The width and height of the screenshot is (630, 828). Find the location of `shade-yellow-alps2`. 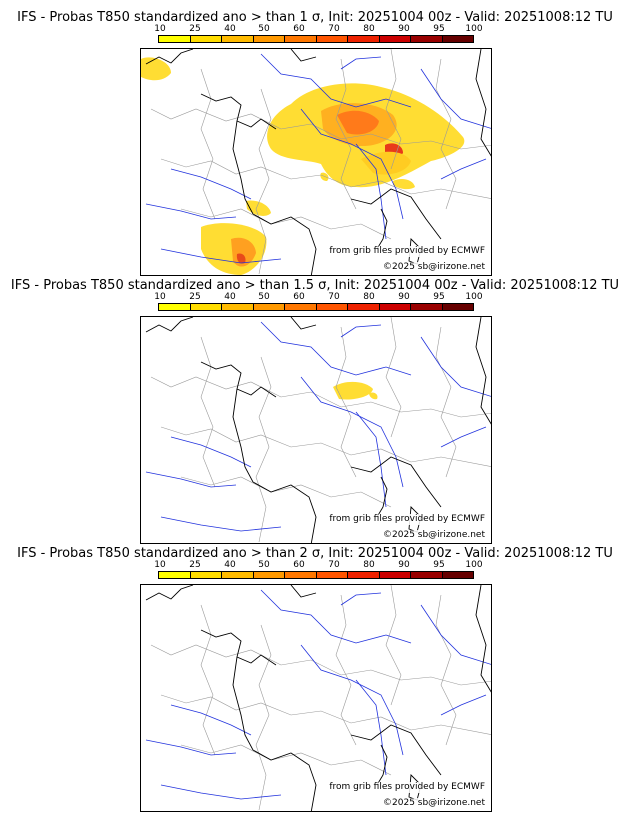

shade-yellow-alps2 is located at coordinates (404, 184).